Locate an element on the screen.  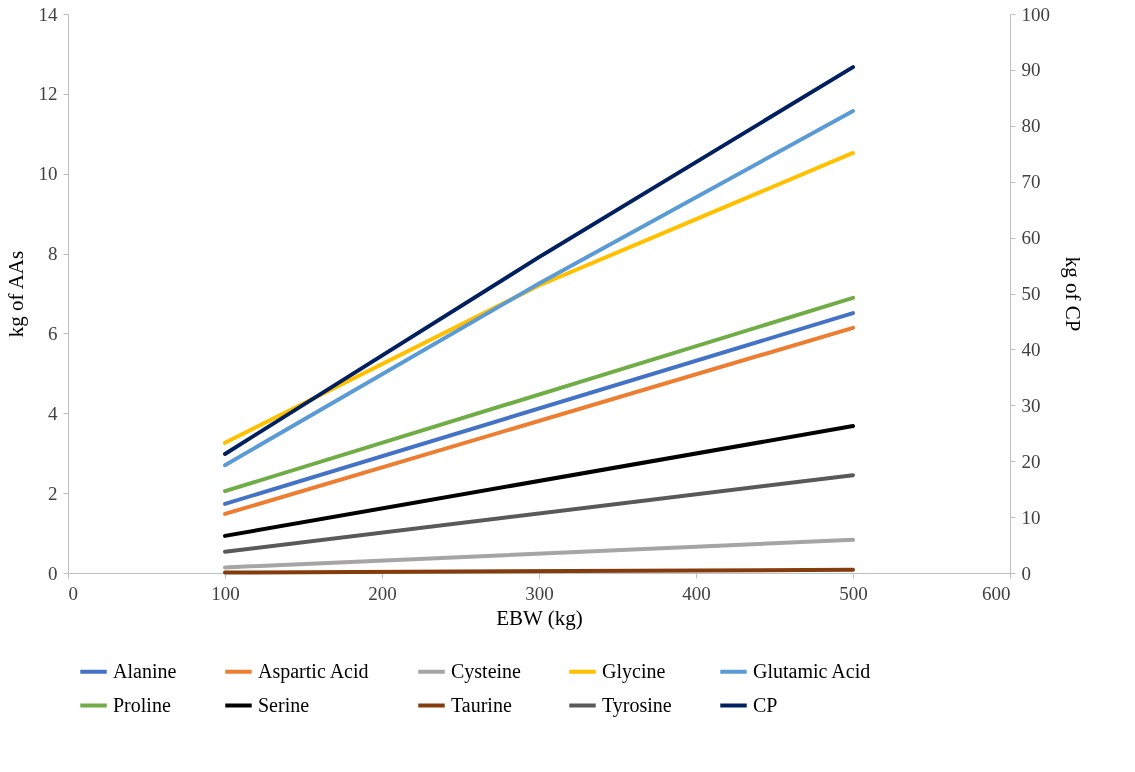
y2-axis-title: kg of CP is located at coordinates (1073, 294).